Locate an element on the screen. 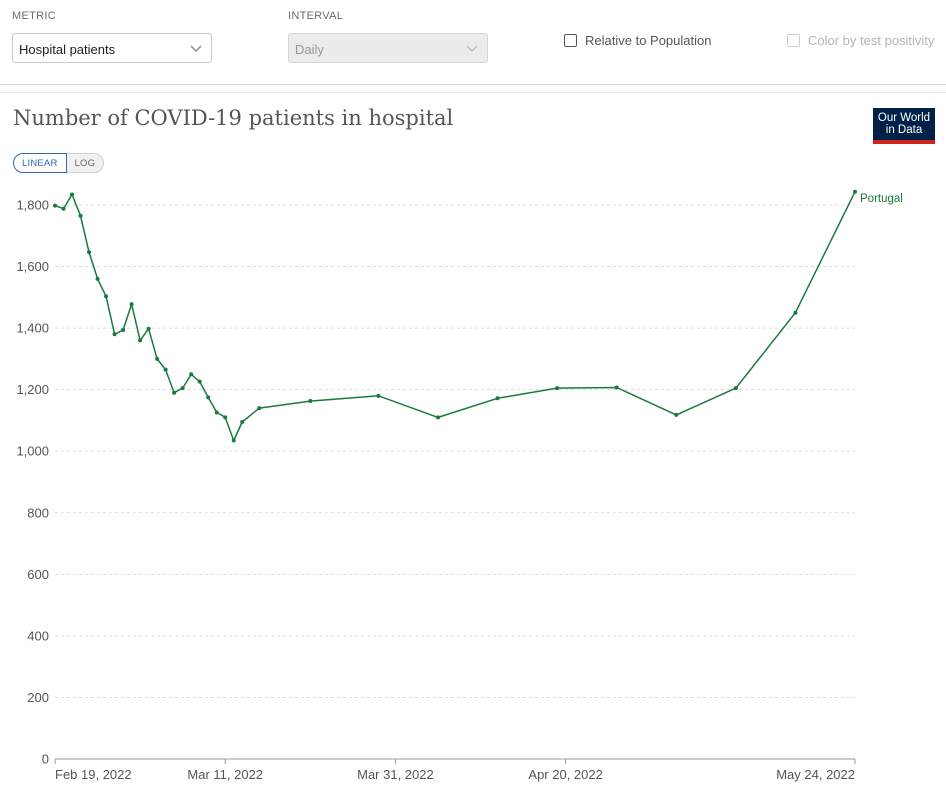  relative-to-population-toggle: Relative to Population is located at coordinates (637, 40).